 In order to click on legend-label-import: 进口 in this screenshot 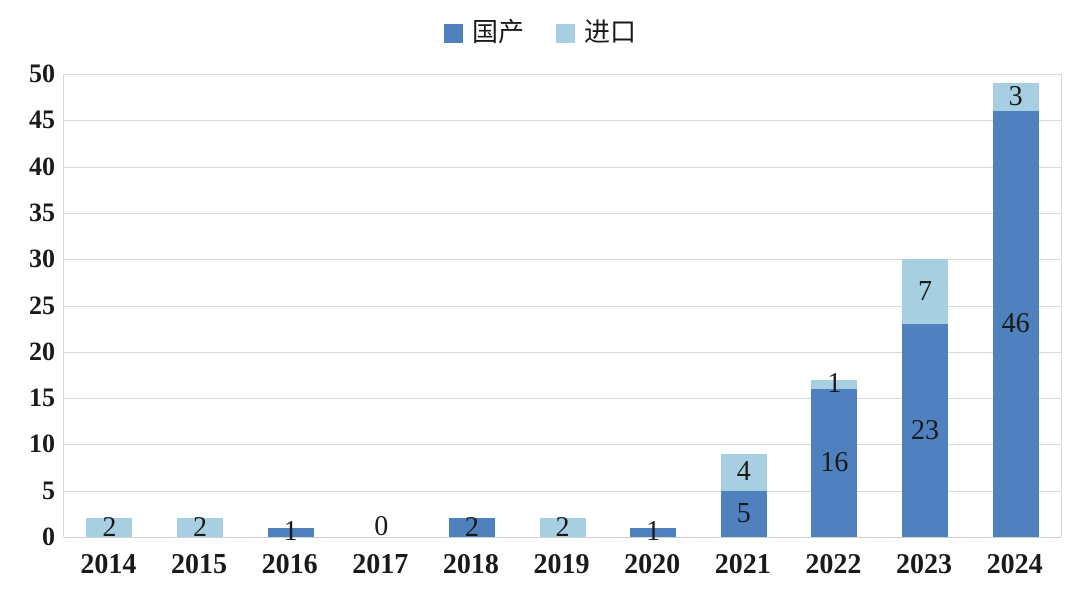, I will do `click(610, 32)`.